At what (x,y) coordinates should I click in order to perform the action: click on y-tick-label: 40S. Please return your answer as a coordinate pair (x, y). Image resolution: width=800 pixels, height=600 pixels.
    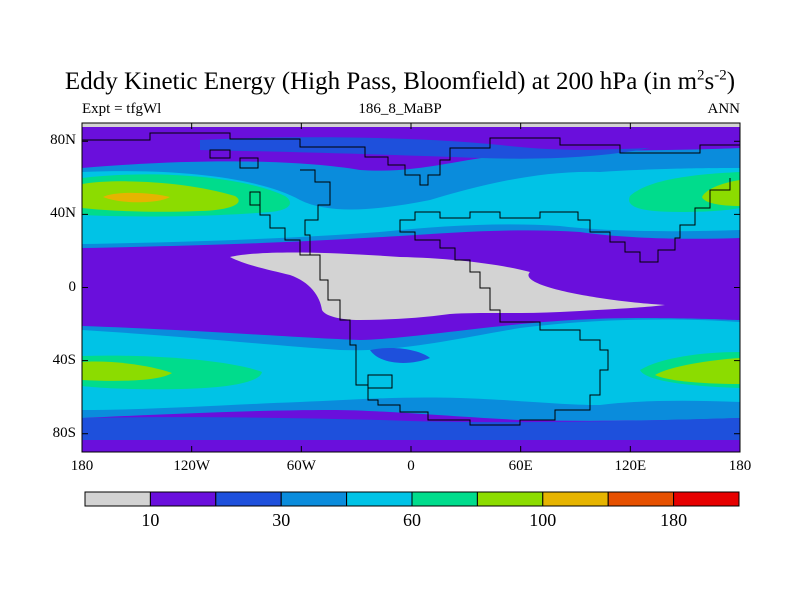
    Looking at the image, I should click on (64, 359).